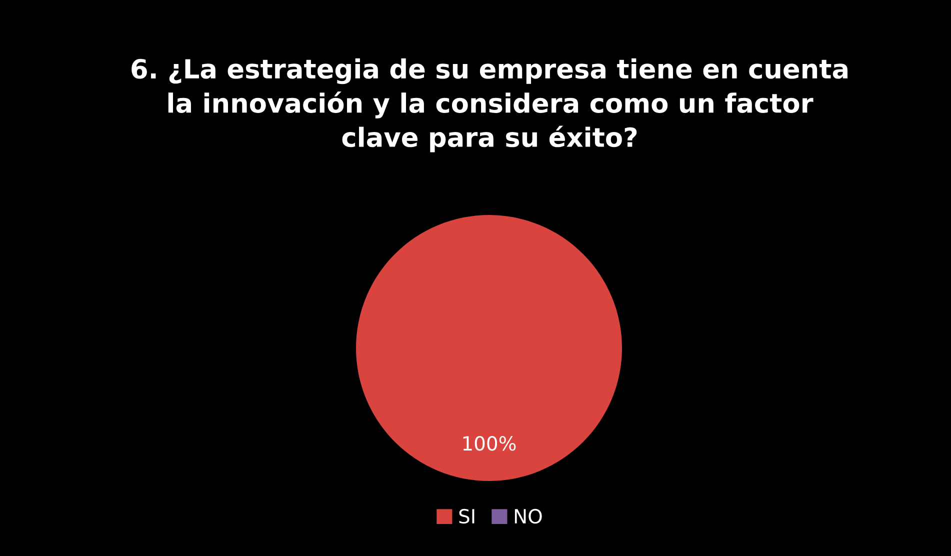  I want to click on chart-title: 6. ¿La estrategia de su empresa tiene en cuenta la innovación y la considera como un factor clave para su éxito?, so click(490, 105).